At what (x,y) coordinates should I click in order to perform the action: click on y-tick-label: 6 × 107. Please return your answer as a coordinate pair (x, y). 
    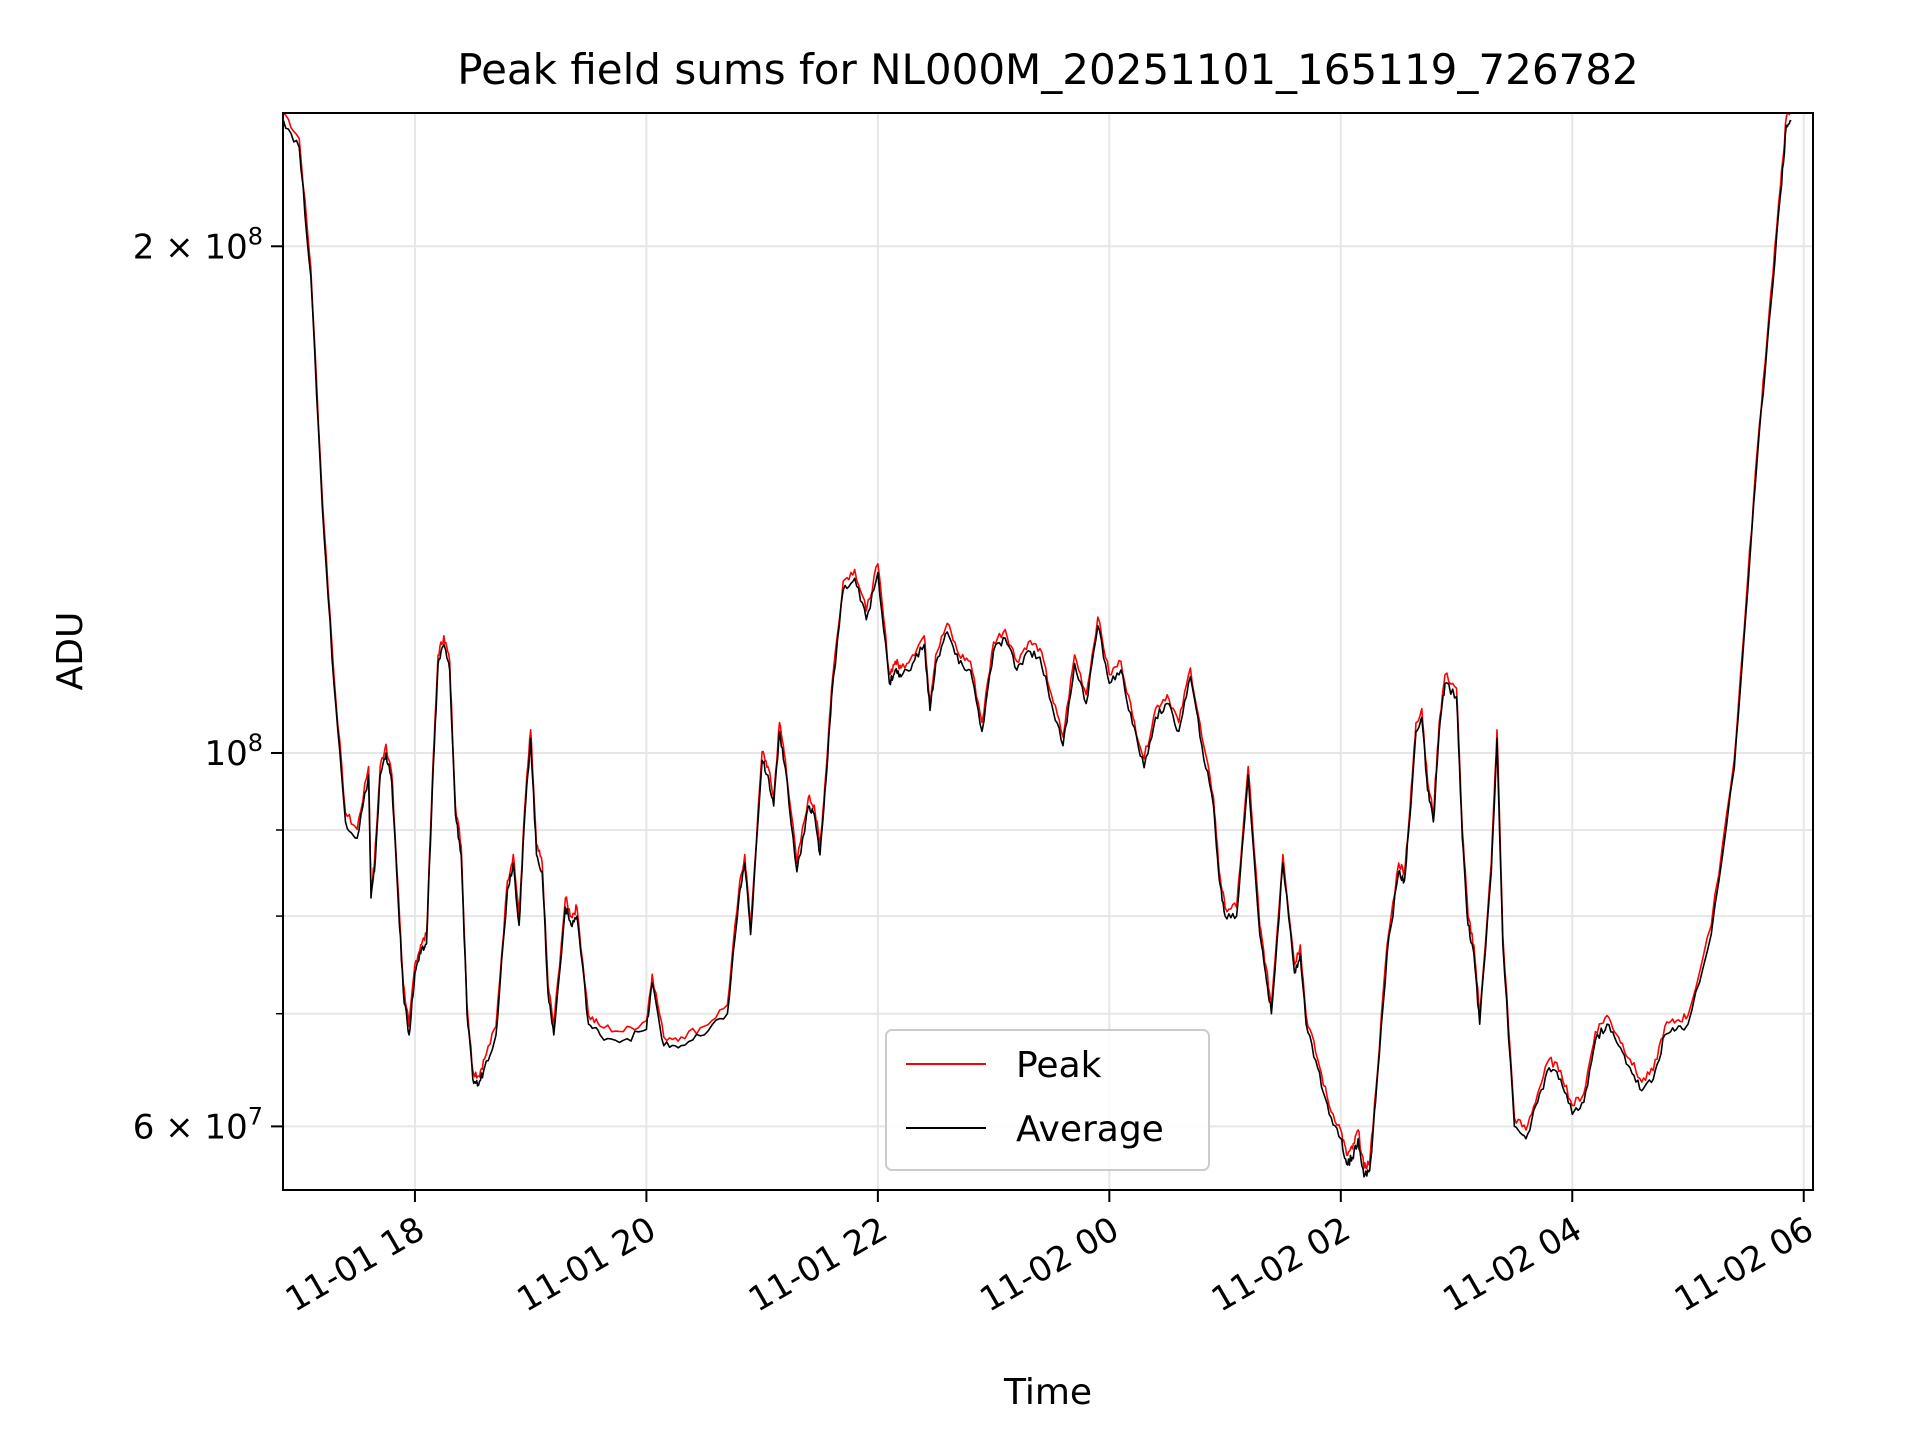
    Looking at the image, I should click on (198, 1124).